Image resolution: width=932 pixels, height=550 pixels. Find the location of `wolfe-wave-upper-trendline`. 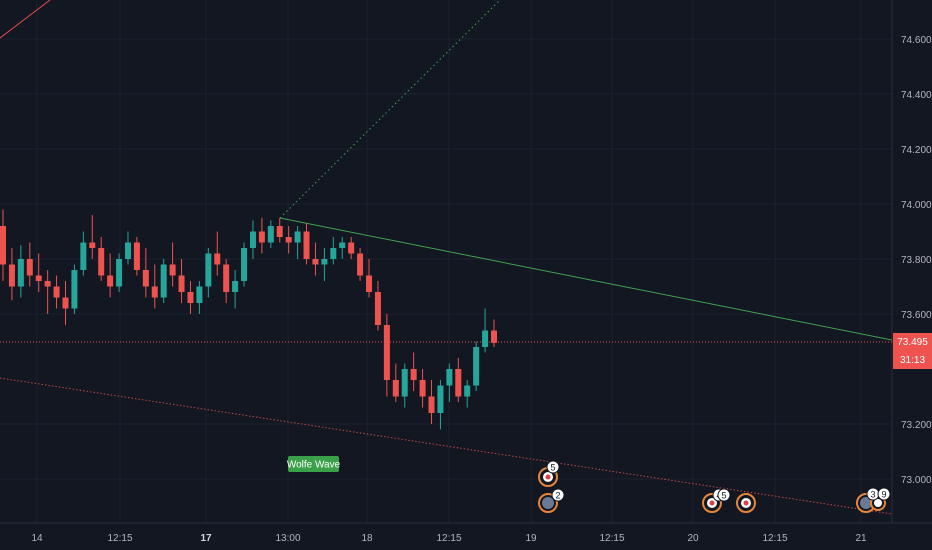

wolfe-wave-upper-trendline is located at coordinates (586, 279).